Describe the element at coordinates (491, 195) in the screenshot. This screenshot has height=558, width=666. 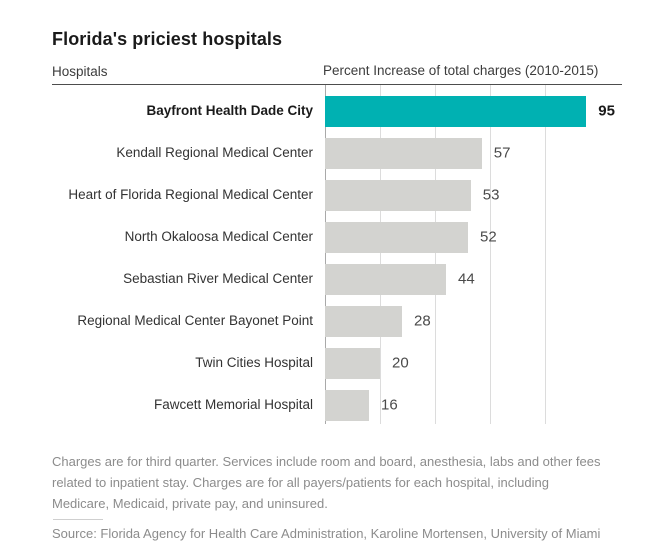
I see `value-label: 53` at that location.